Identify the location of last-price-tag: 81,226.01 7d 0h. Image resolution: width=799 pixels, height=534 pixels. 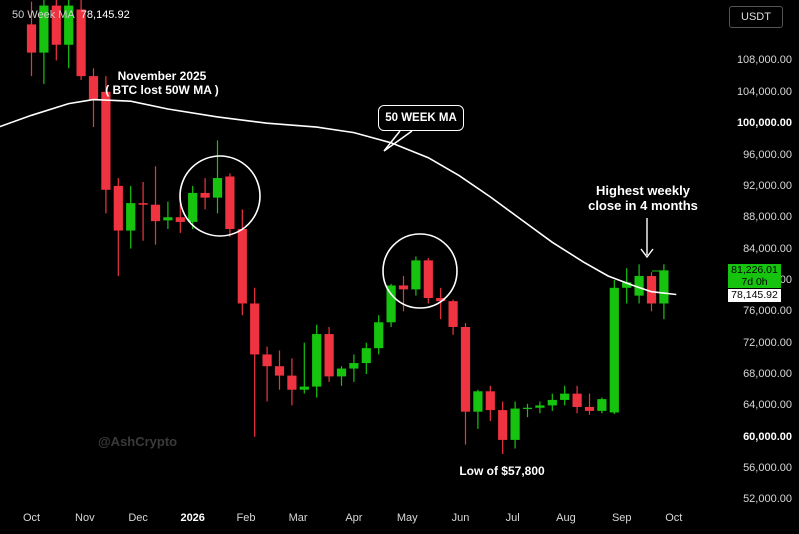
(754, 276).